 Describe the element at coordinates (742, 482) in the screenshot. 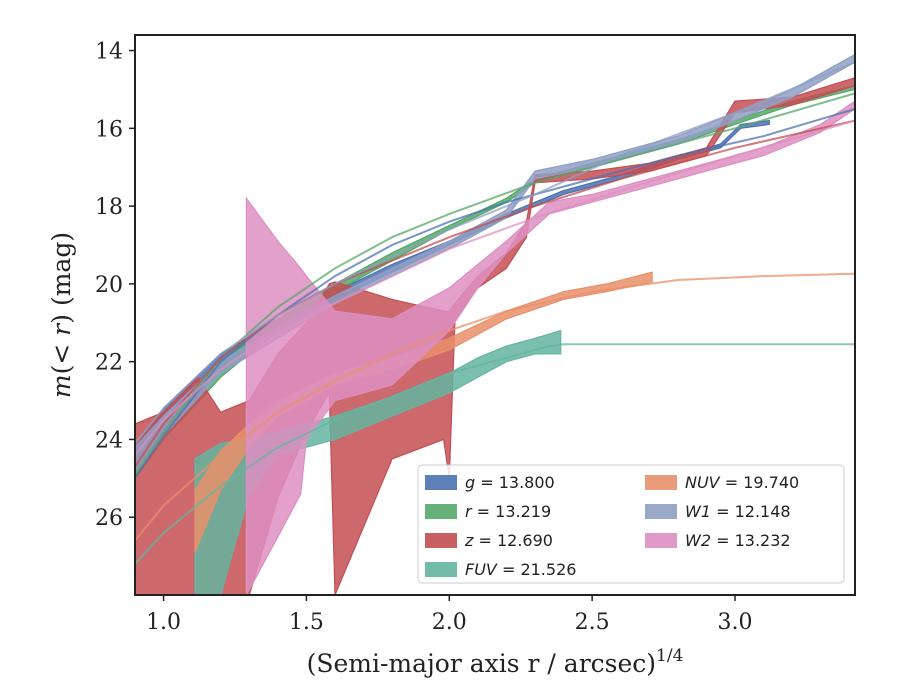

I see `legend-label-NUV: NUV = 19.740` at that location.